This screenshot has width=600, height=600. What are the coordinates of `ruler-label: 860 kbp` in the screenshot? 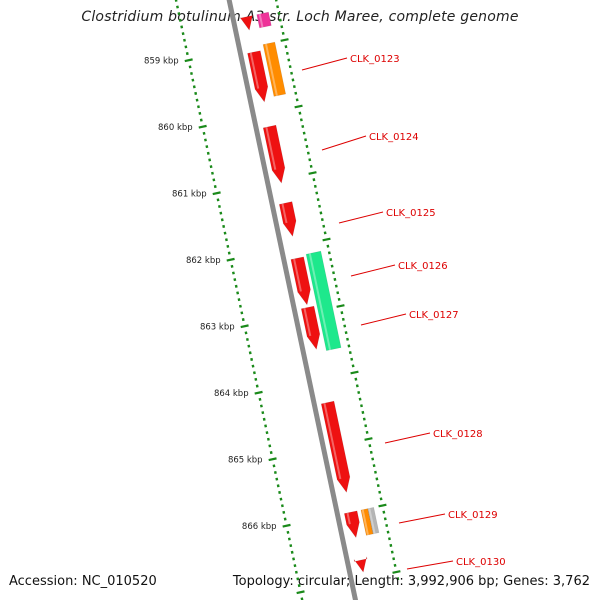 It's located at (175, 128).